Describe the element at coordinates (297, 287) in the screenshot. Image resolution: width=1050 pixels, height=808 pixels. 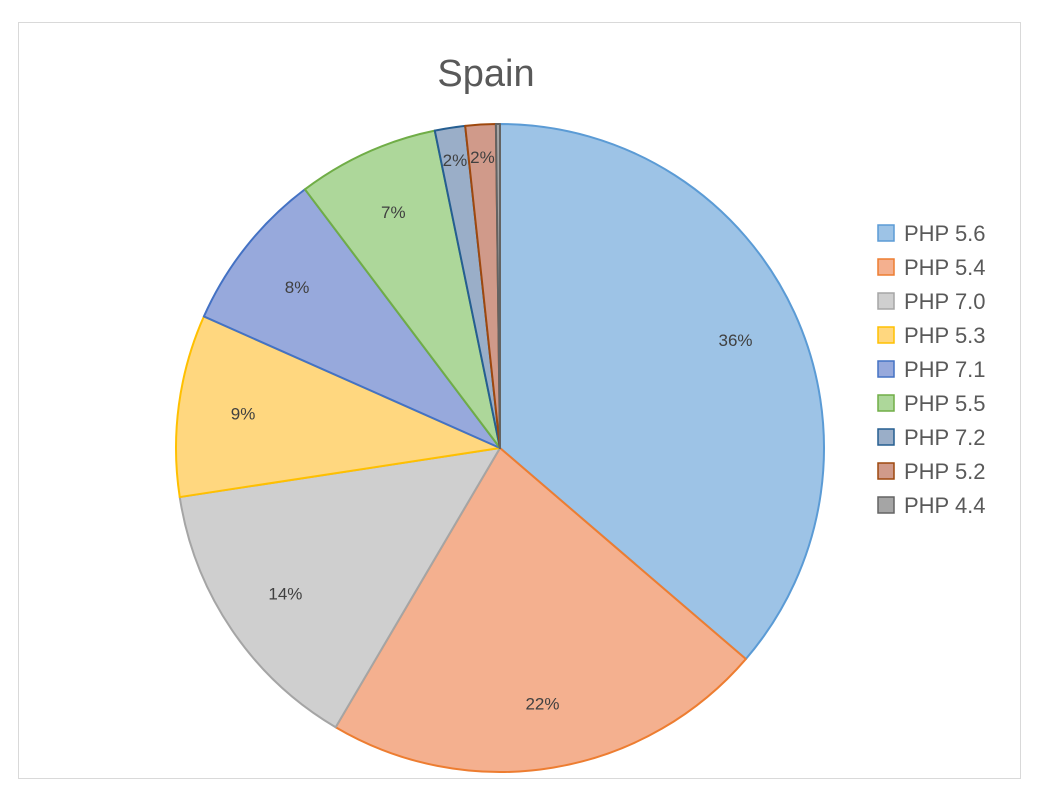
I see `data-label-php-7-1: 8%` at that location.